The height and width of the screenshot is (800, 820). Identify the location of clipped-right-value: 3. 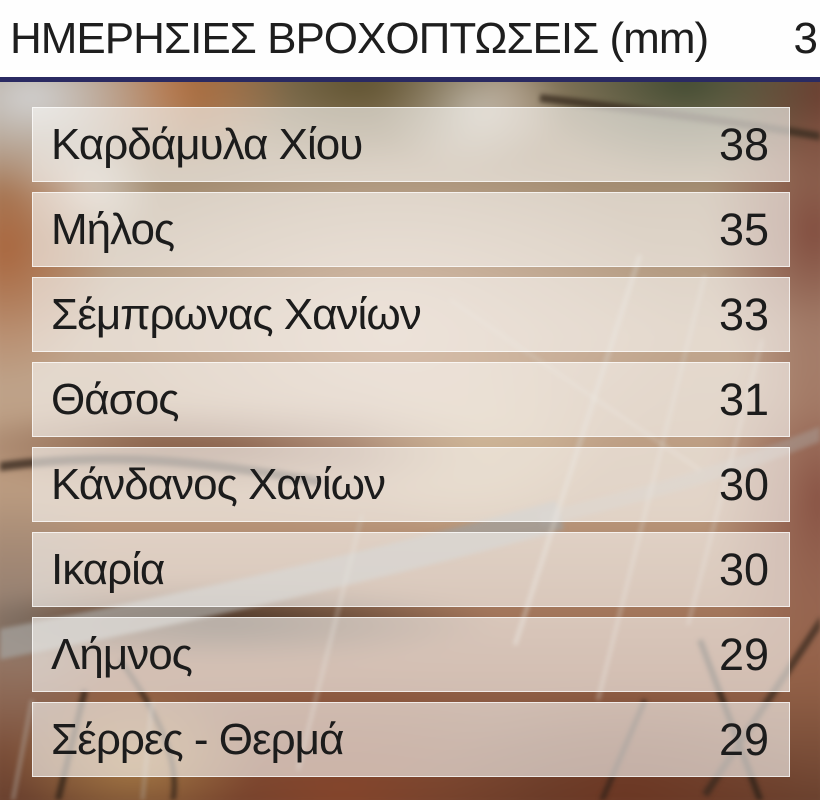
(805, 38).